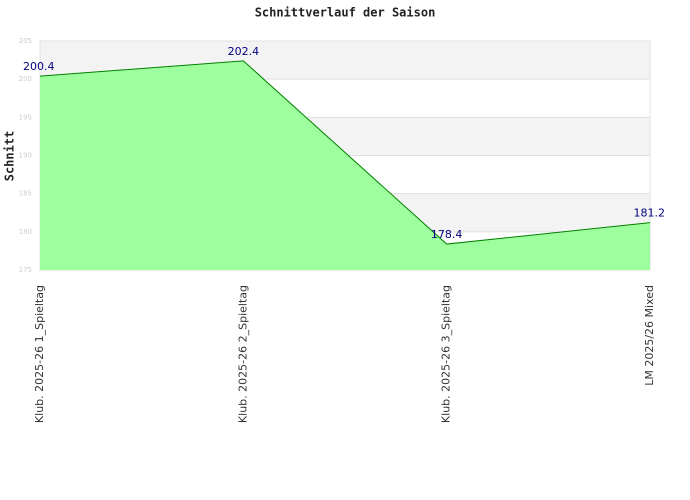  What do you see at coordinates (649, 335) in the screenshot?
I see `x-tick-label: LM 2025/26 Mixed` at bounding box center [649, 335].